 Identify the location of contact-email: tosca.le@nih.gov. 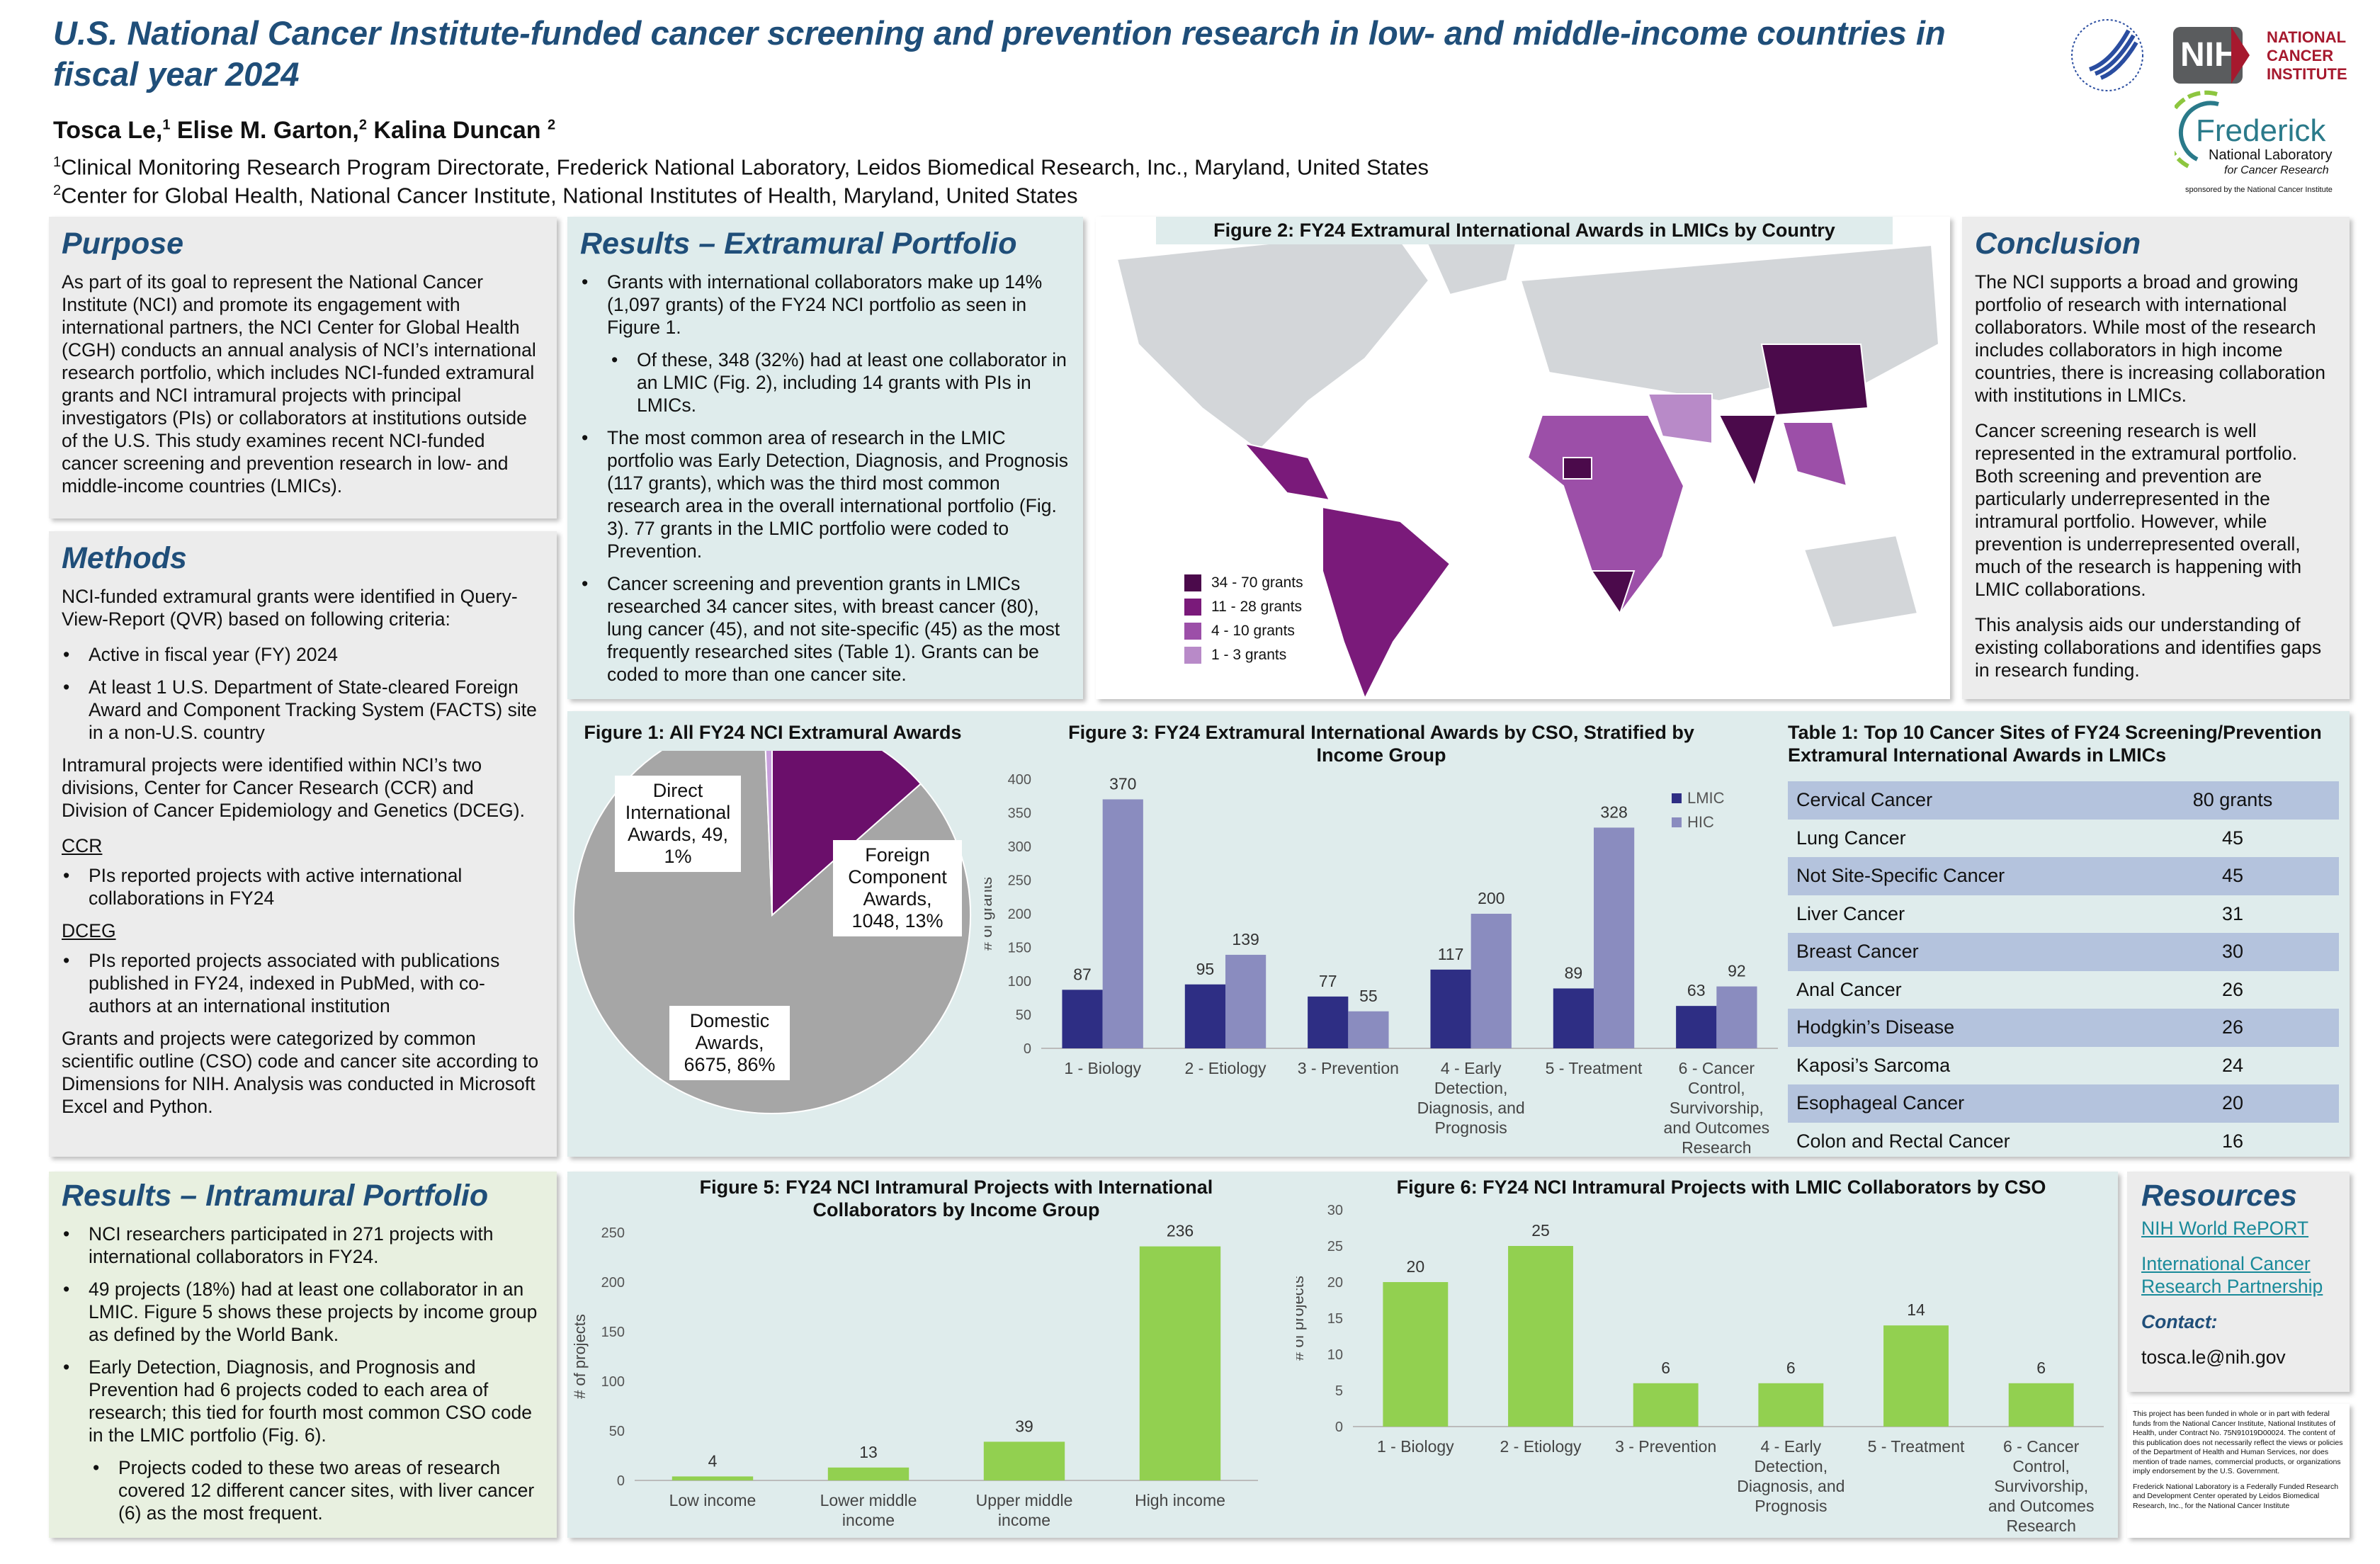
(2213, 1357).